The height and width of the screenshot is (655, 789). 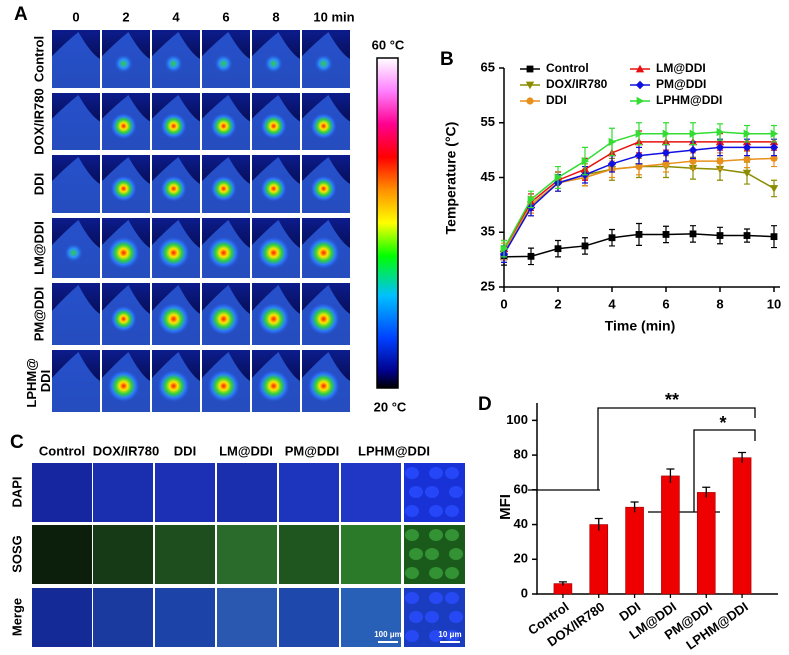 What do you see at coordinates (38, 380) in the screenshot?
I see `row-label: LPHM@ DDI` at bounding box center [38, 380].